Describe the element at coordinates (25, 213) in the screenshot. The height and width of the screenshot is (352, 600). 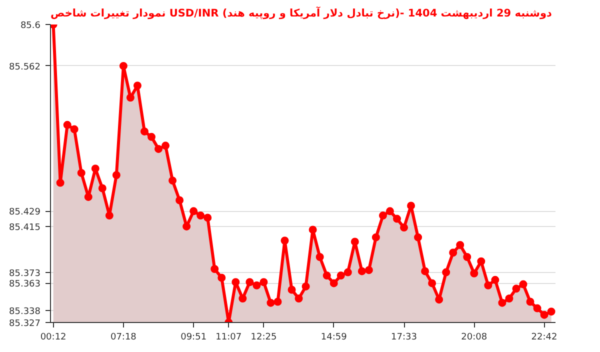
I see `y-tick-label: 85.429` at that location.